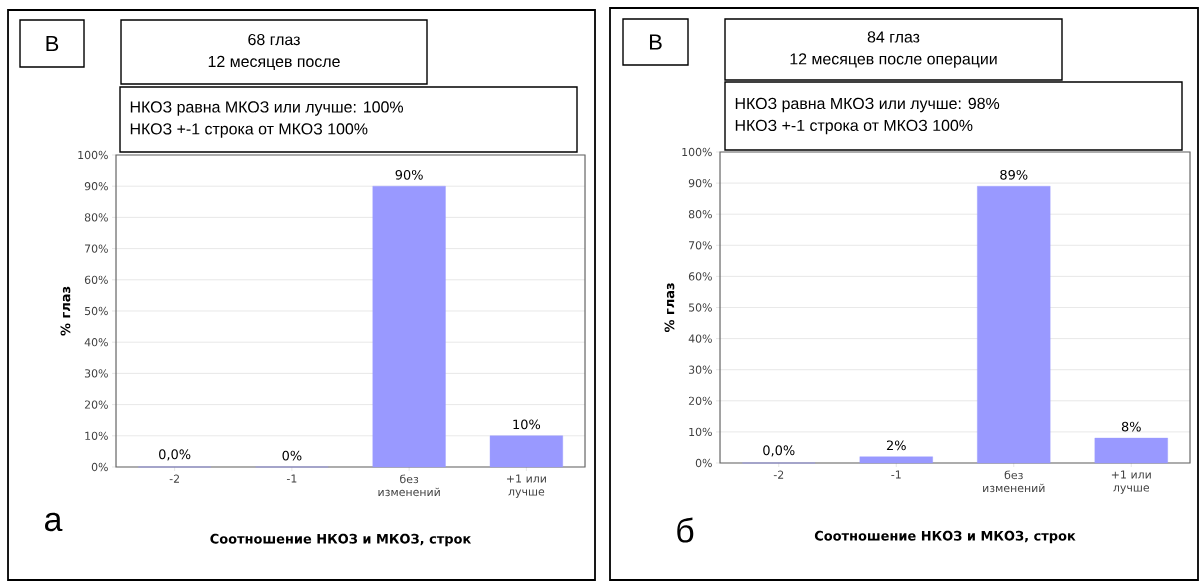  I want to click on chart-subtitle: 12 месяцев после, so click(274, 63).